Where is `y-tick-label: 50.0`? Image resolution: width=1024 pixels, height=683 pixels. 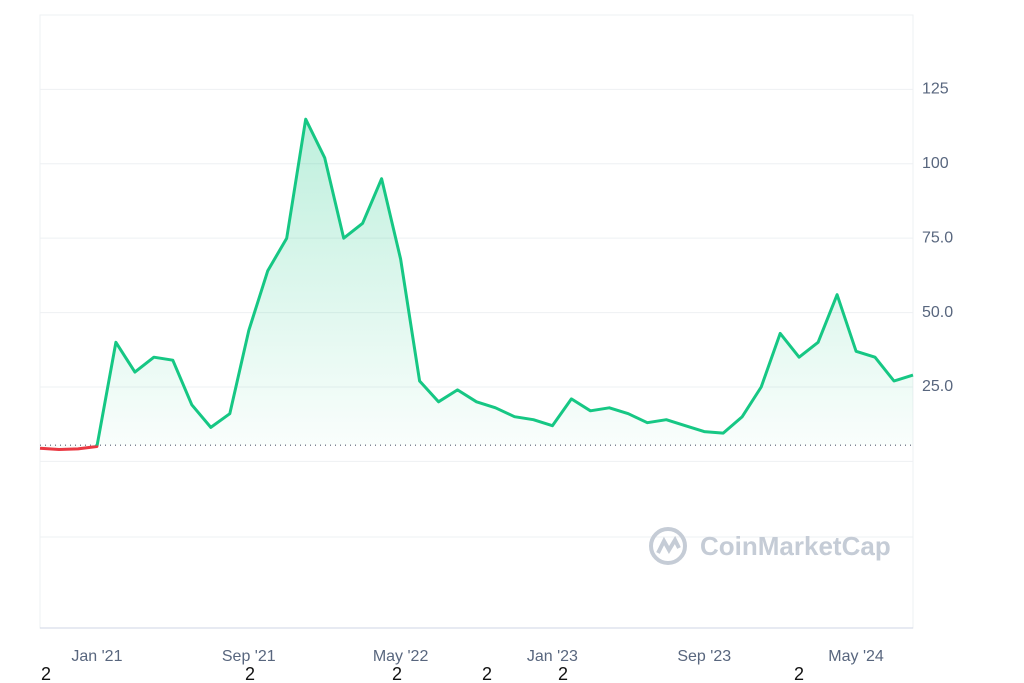 y-tick-label: 50.0 is located at coordinates (937, 312).